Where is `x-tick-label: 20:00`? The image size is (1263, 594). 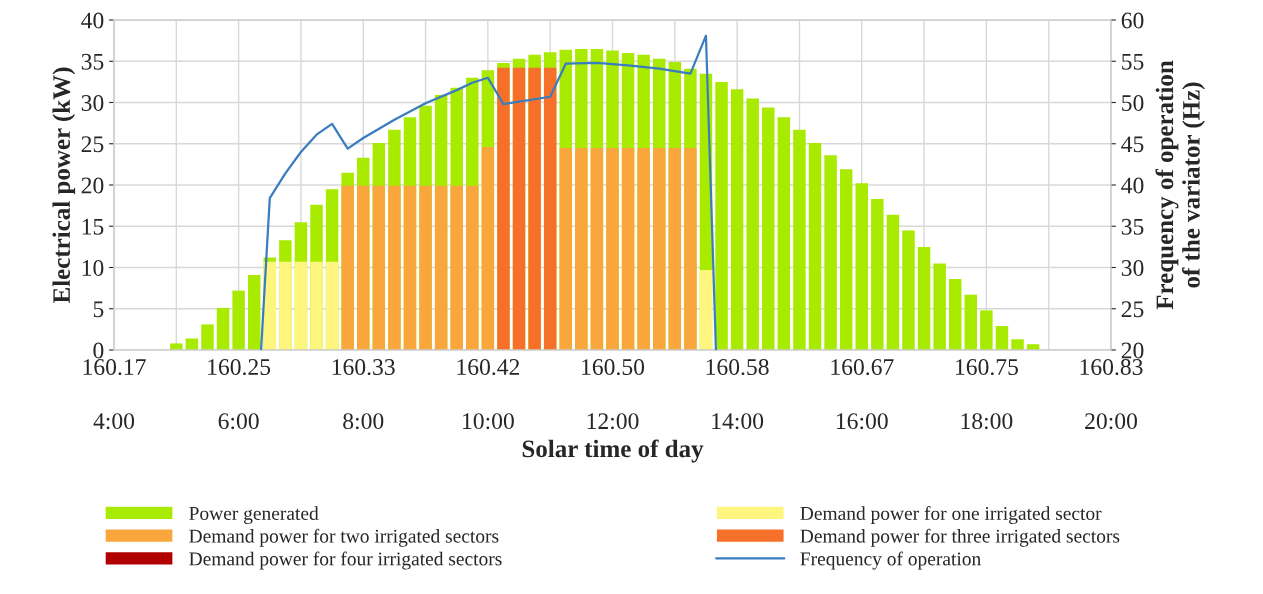 x-tick-label: 20:00 is located at coordinates (1111, 421).